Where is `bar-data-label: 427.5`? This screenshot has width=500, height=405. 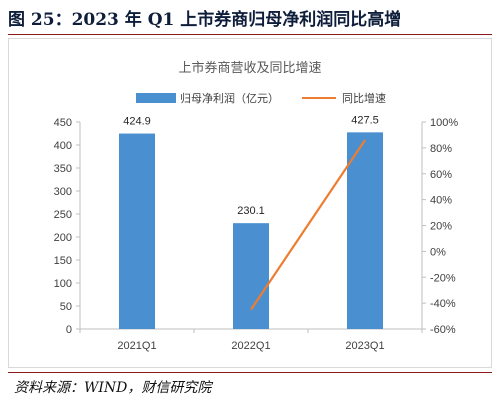 bar-data-label: 427.5 is located at coordinates (365, 120).